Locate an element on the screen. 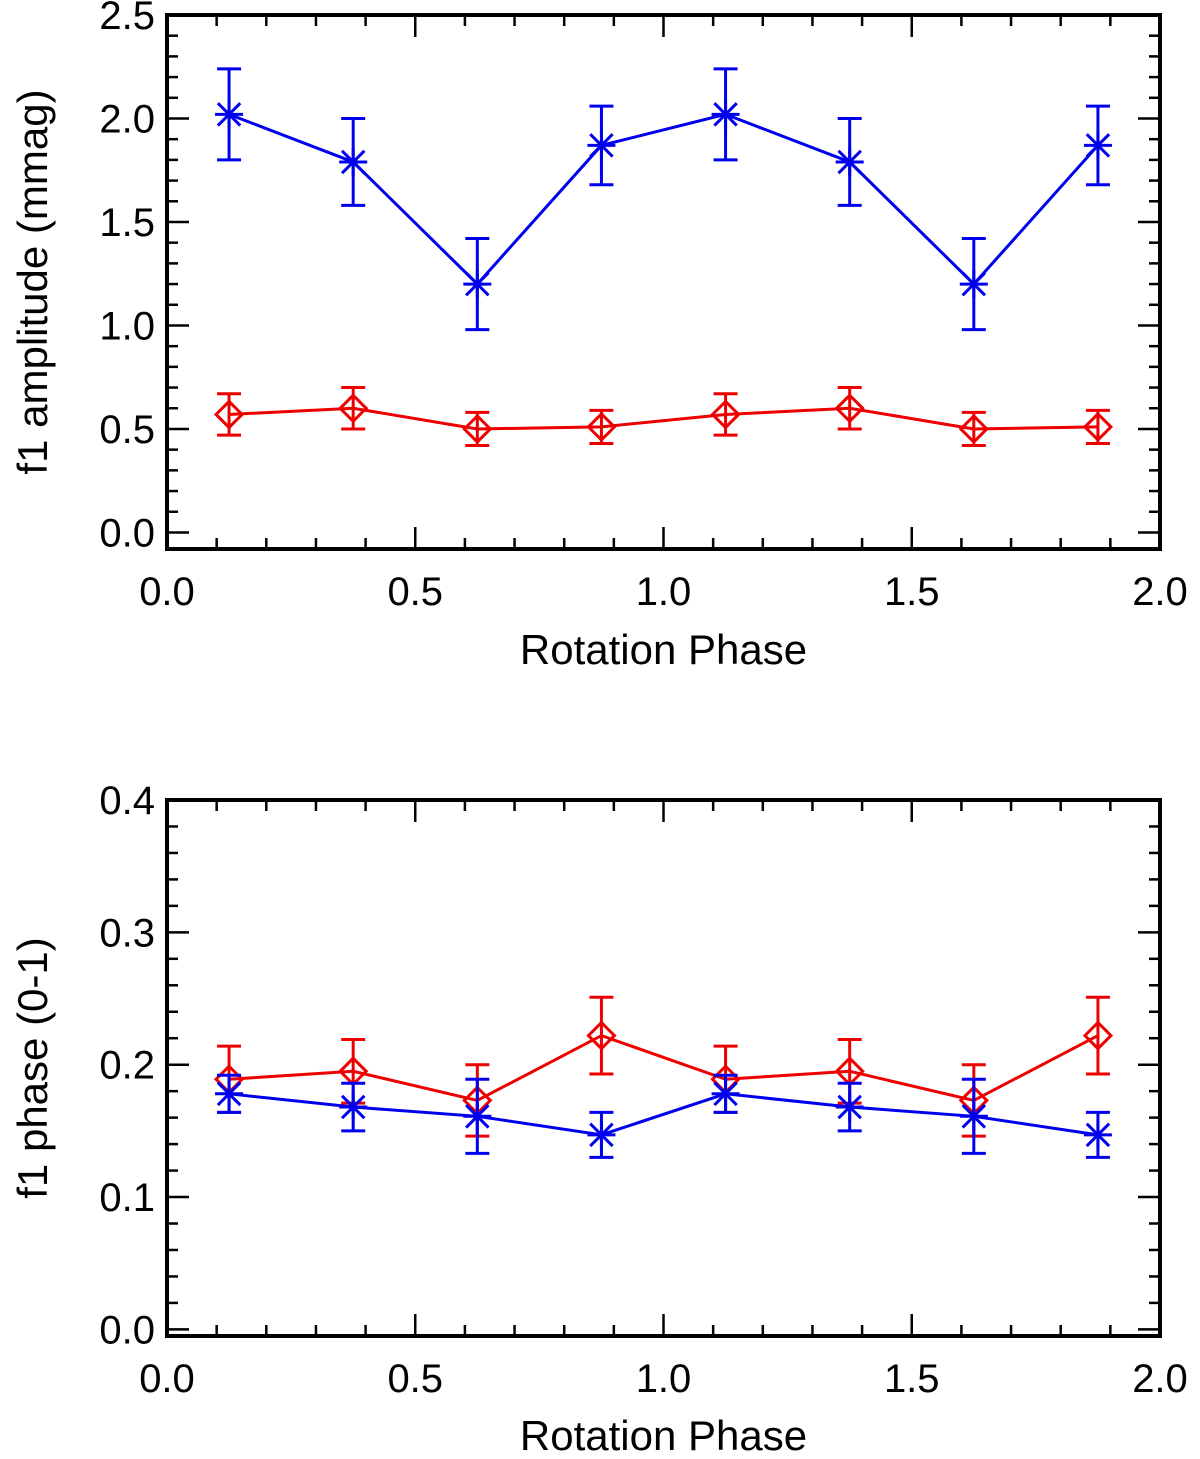  top-y-tick-label: 1.5 is located at coordinates (127, 223).